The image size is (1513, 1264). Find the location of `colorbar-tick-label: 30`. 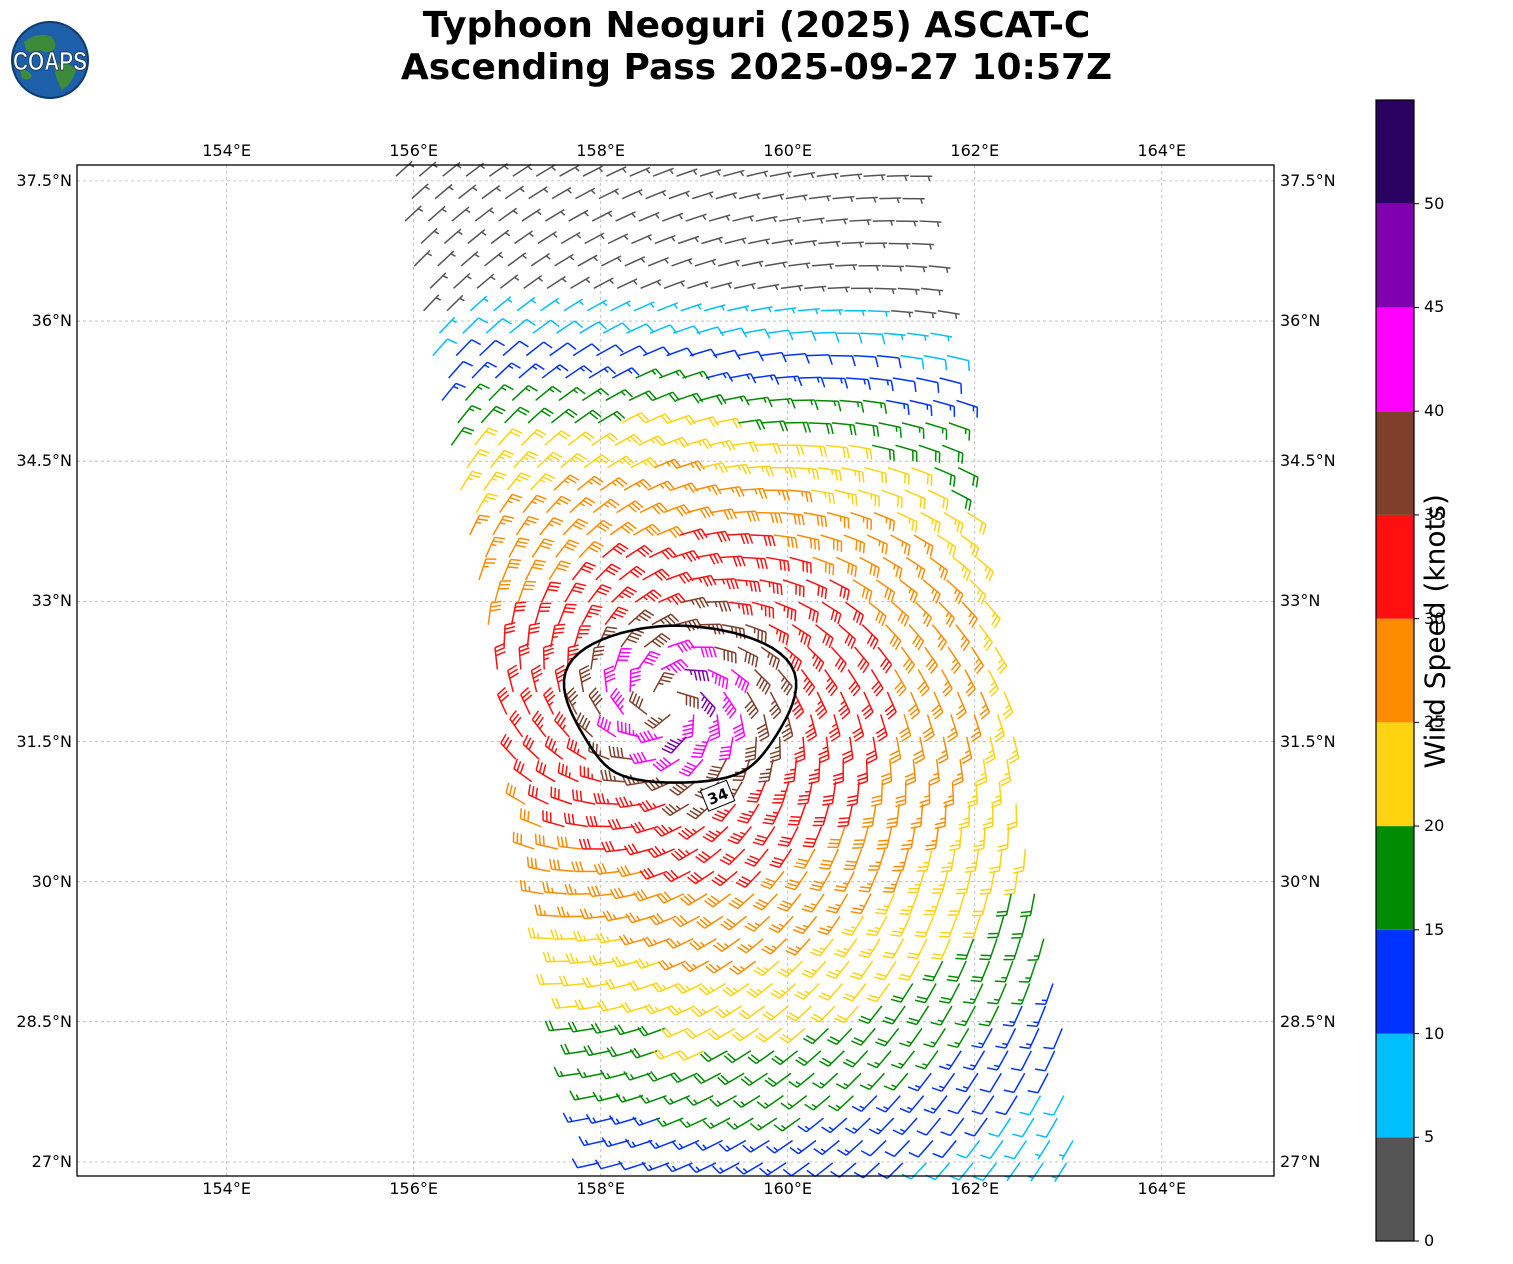

colorbar-tick-label: 30 is located at coordinates (1434, 618).